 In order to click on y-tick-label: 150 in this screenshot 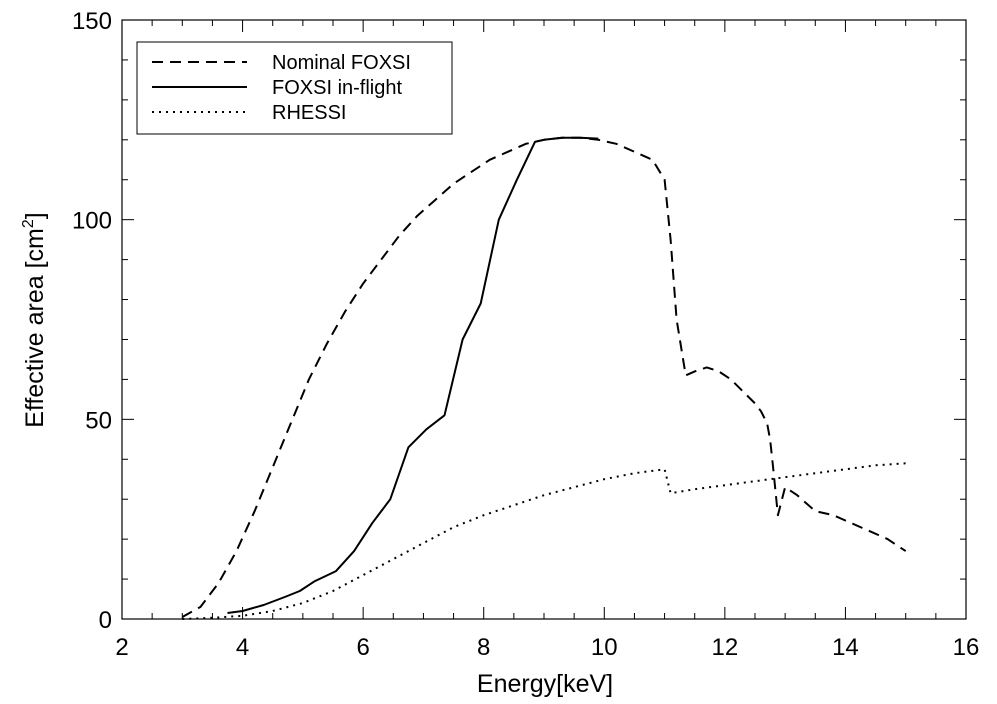, I will do `click(92, 21)`.